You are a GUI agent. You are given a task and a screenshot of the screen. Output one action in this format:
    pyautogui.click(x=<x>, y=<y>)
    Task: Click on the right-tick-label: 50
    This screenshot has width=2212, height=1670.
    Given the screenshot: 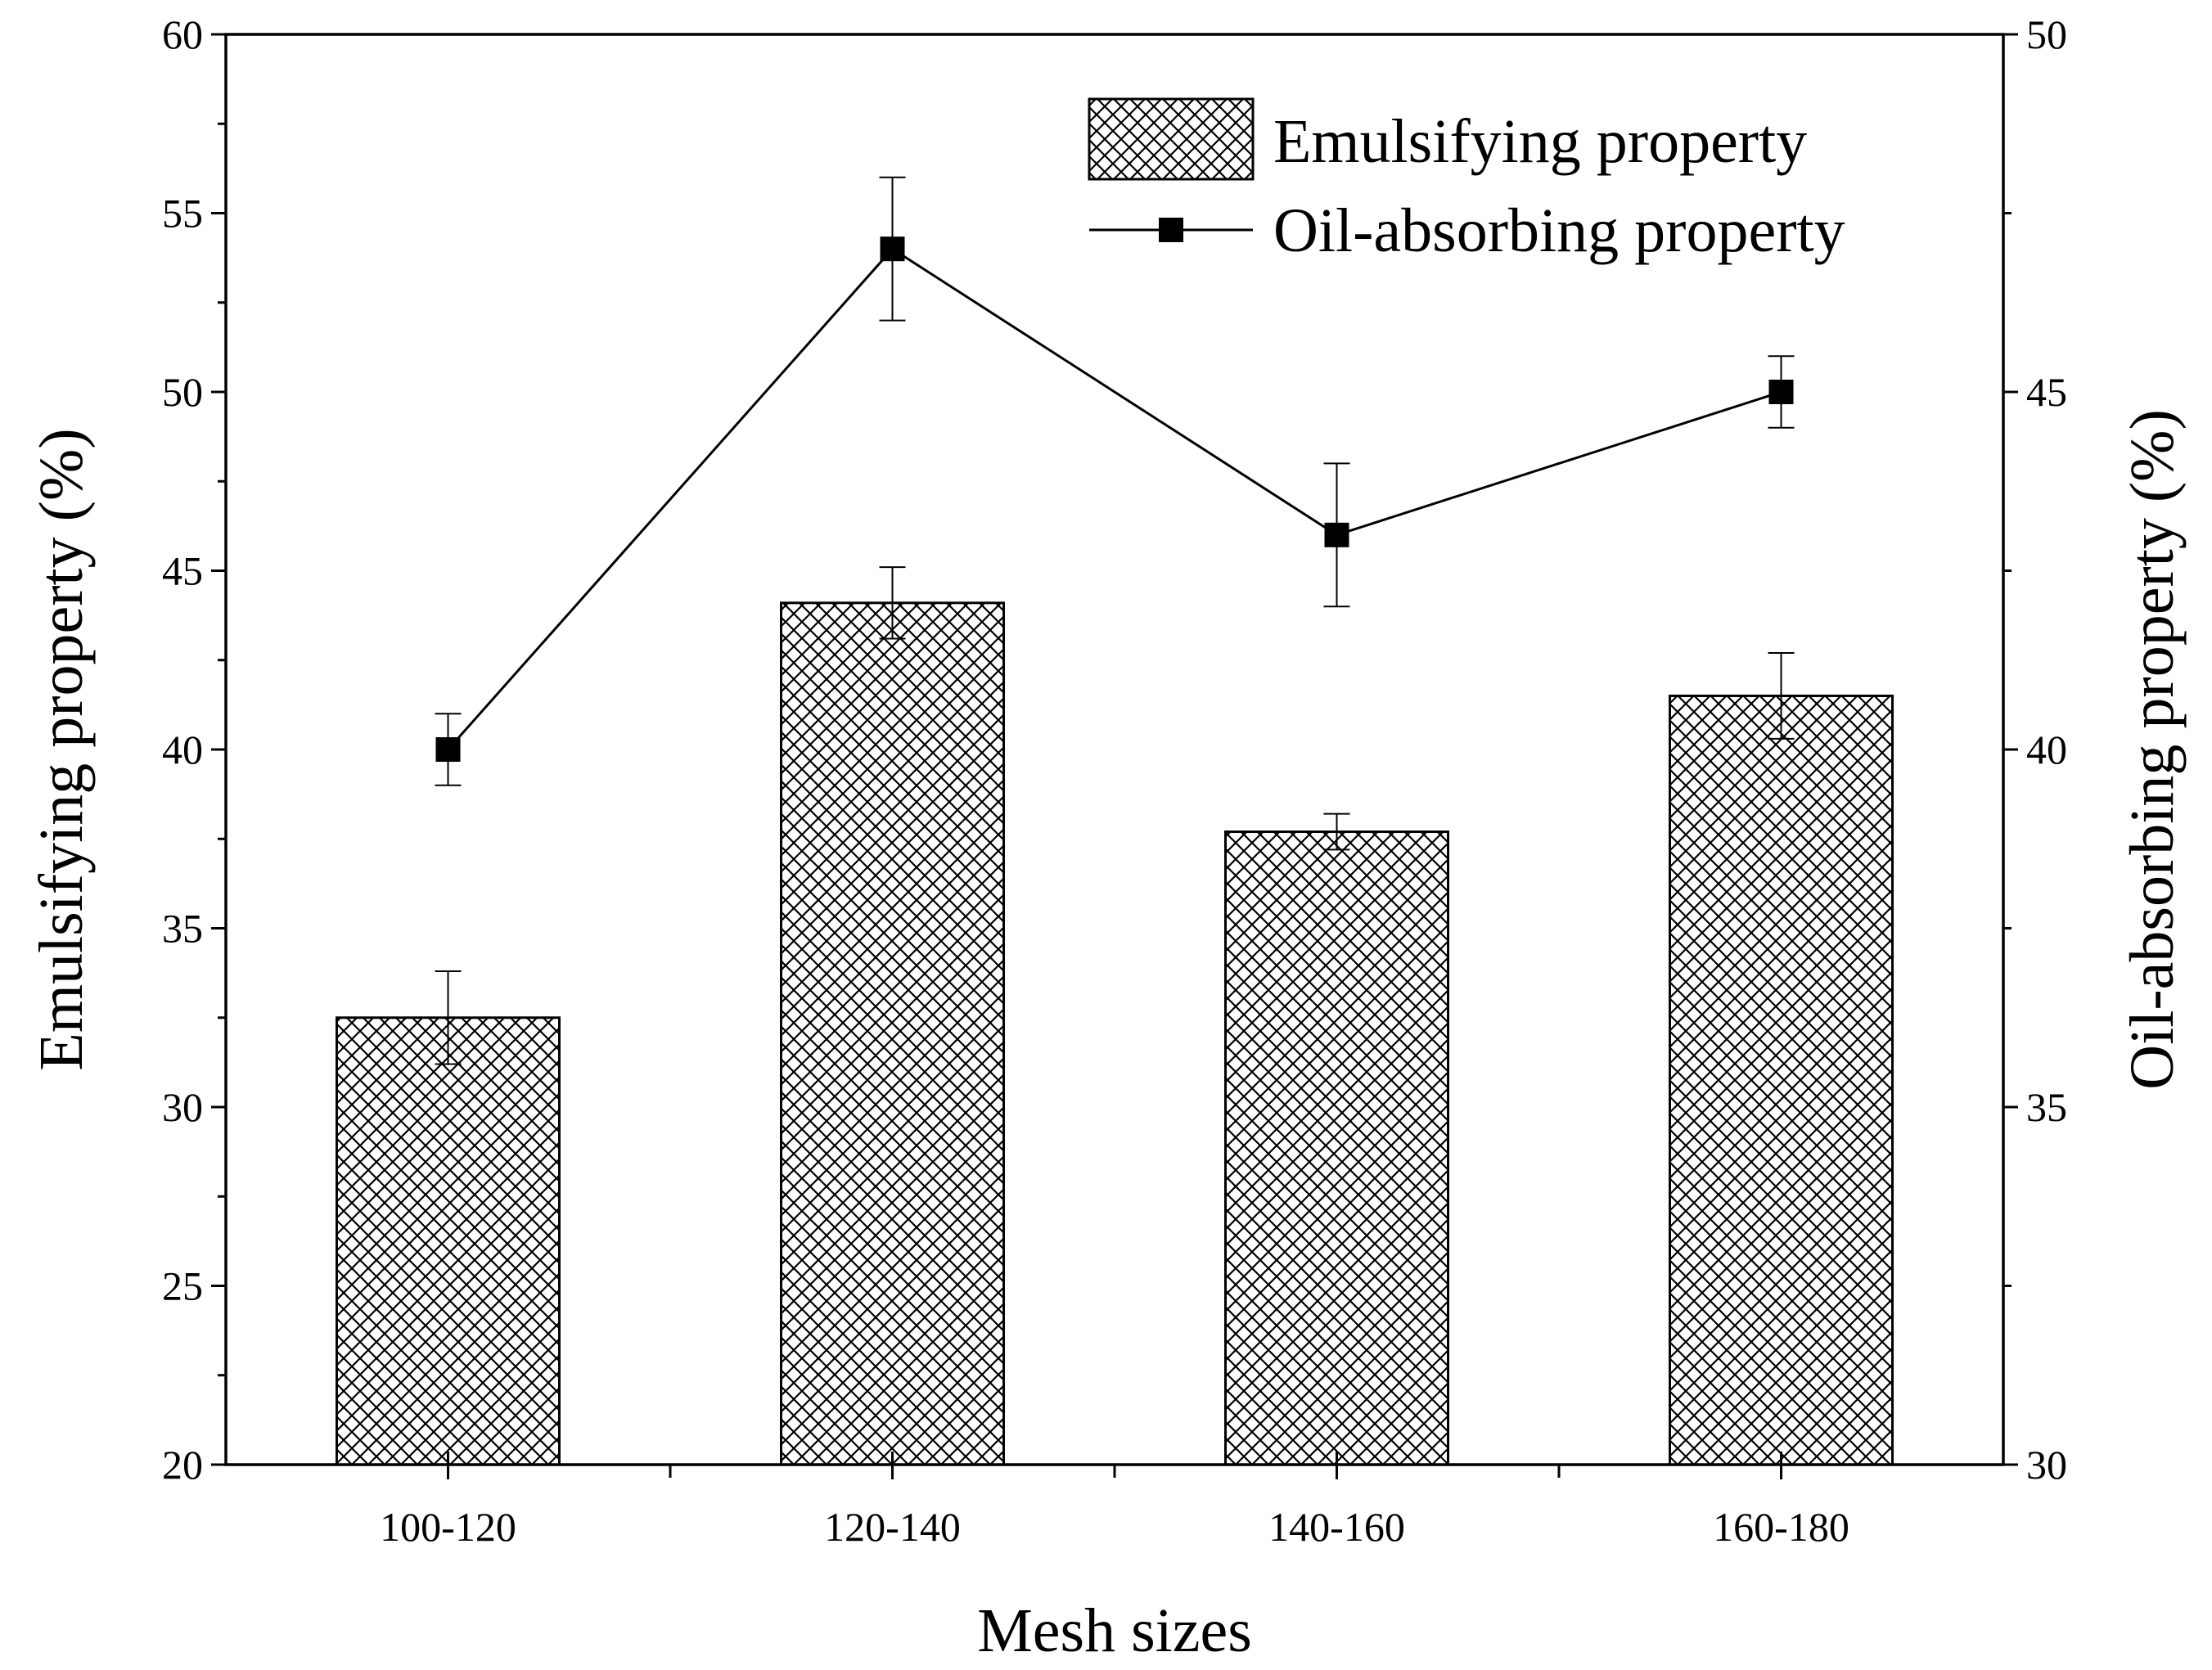 What is the action you would take?
    pyautogui.click(x=2046, y=34)
    